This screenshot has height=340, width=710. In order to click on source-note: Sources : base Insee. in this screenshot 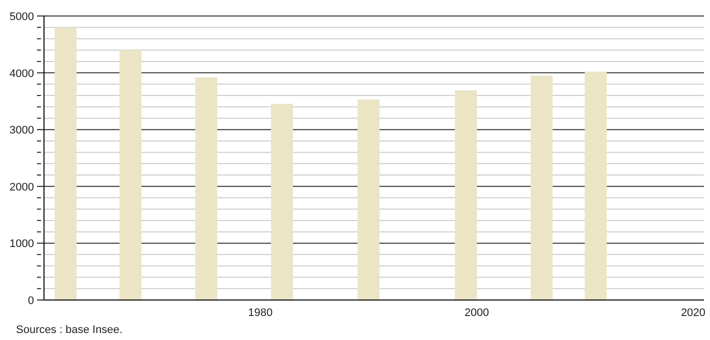, I will do `click(70, 330)`.